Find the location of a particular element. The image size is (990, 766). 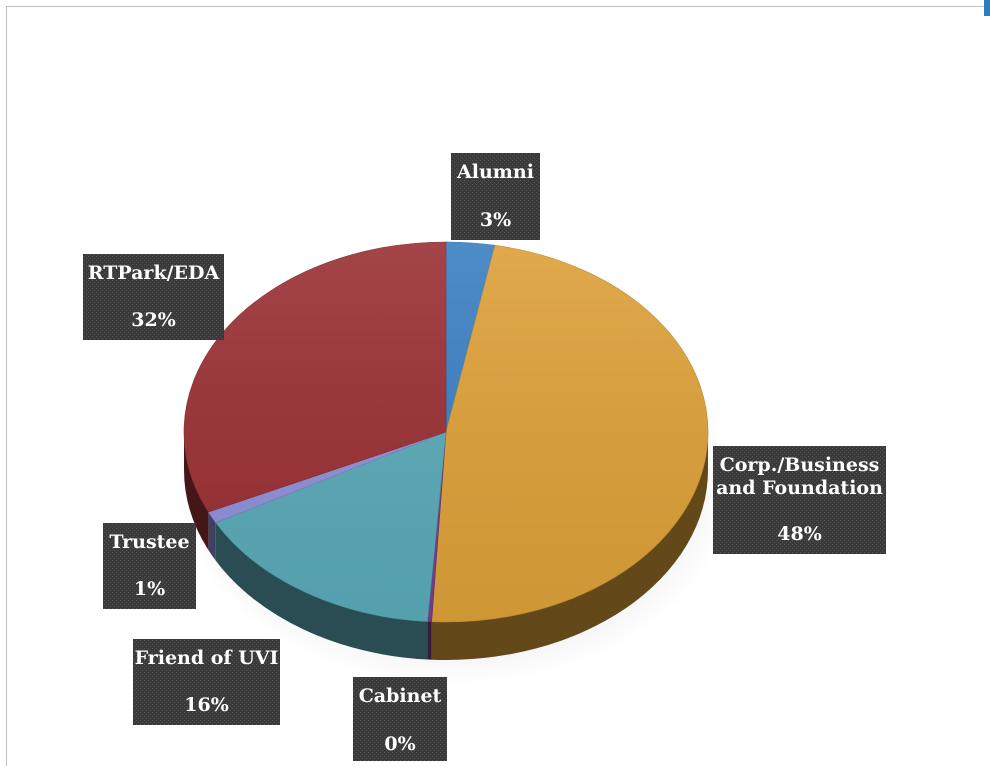

slice-side-cabinet is located at coordinates (429, 640).